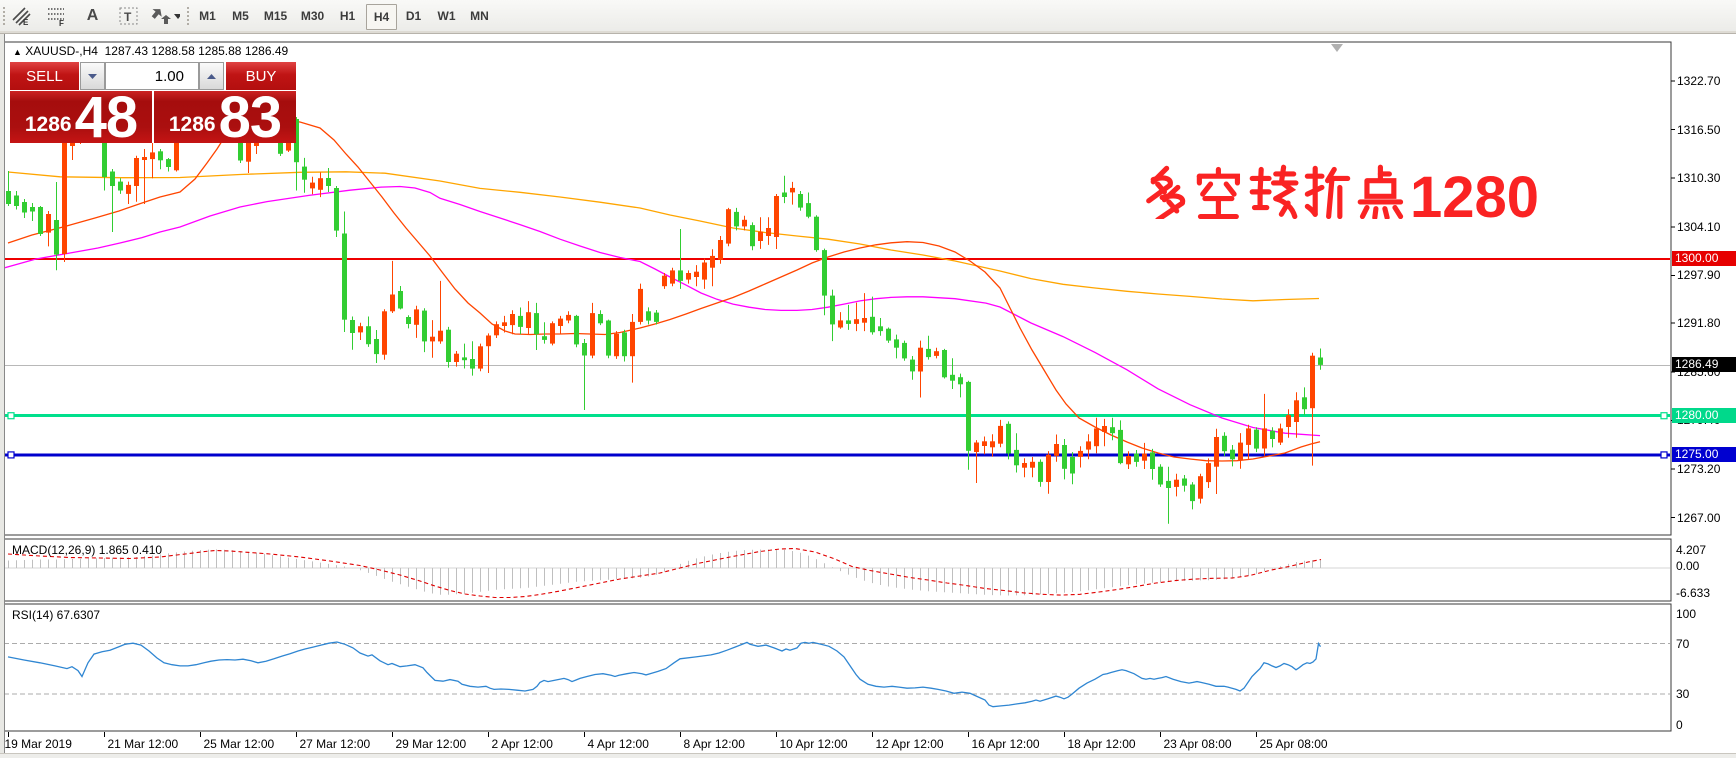 This screenshot has height=758, width=1736. I want to click on svg-text: T, so click(128, 17).